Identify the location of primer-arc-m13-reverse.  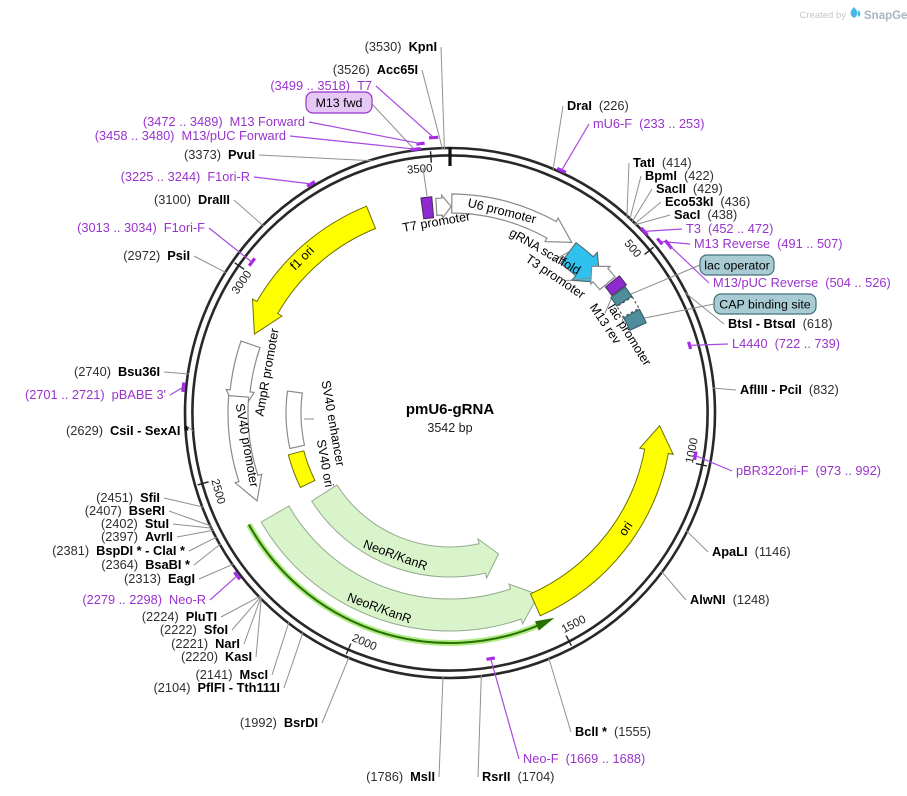
(660, 241).